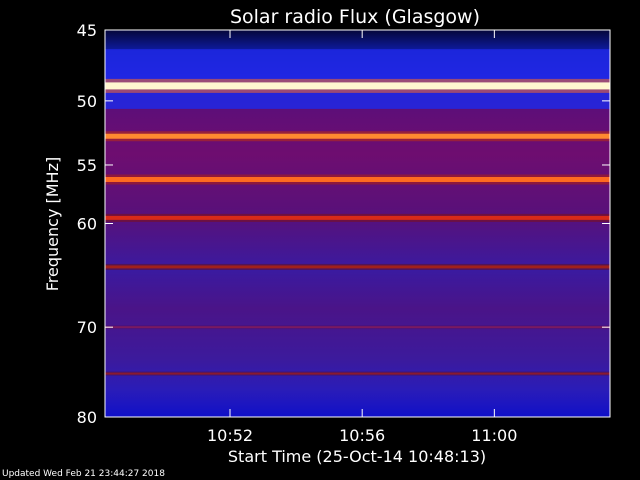 The width and height of the screenshot is (640, 480). Describe the element at coordinates (87, 165) in the screenshot. I see `y-tick-label: 55` at that location.